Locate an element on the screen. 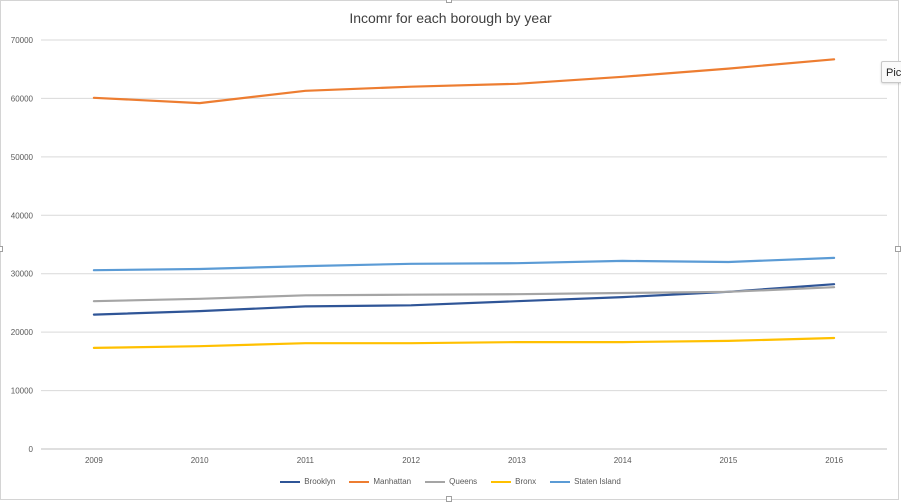  x-tick-label: 2016 is located at coordinates (834, 460).